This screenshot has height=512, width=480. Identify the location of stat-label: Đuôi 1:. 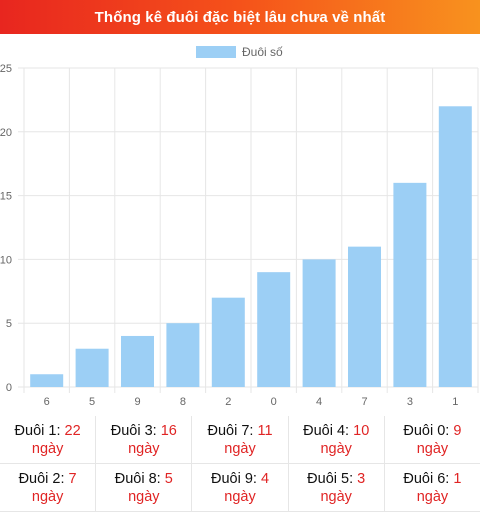
(37, 430).